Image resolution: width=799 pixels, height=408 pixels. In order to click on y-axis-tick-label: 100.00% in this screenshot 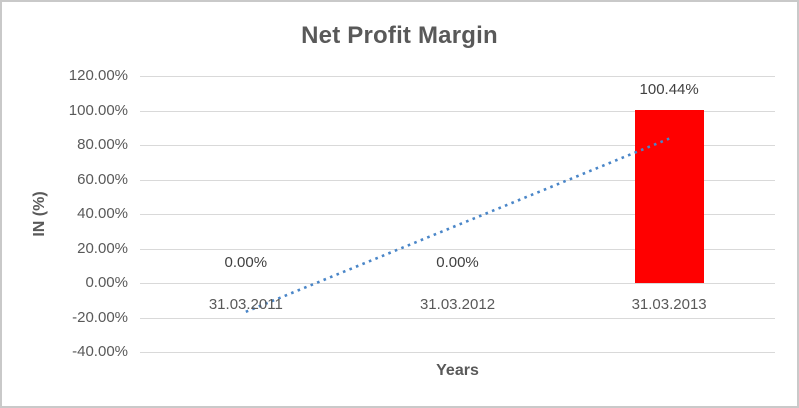, I will do `click(98, 110)`.